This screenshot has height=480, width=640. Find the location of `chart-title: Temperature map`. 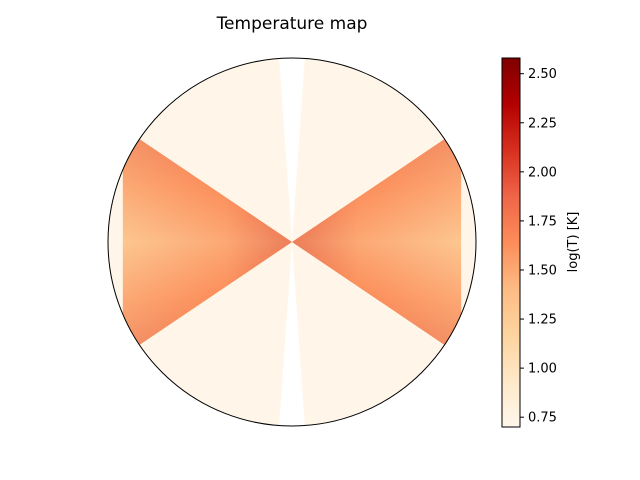

chart-title: Temperature map is located at coordinates (292, 24).